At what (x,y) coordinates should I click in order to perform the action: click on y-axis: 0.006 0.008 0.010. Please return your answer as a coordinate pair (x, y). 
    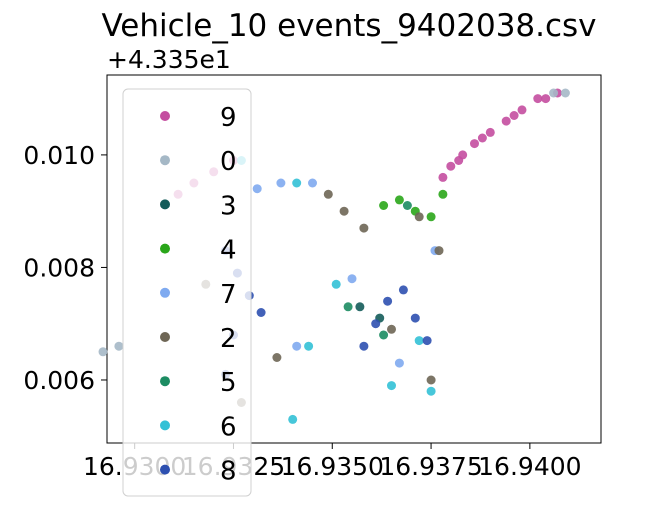
    Looking at the image, I should click on (65, 268).